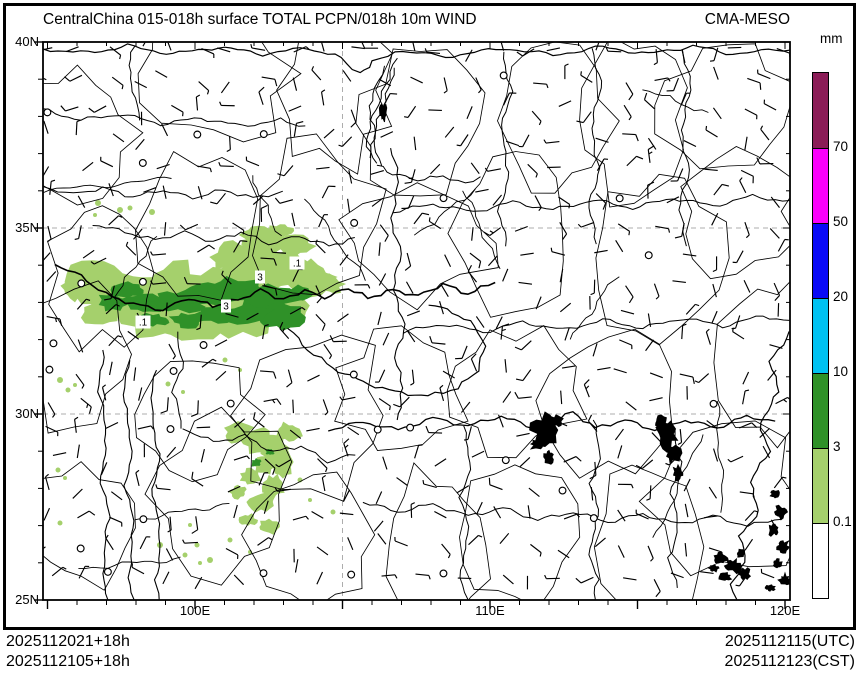 The height and width of the screenshot is (674, 860). What do you see at coordinates (68, 661) in the screenshot?
I see `init-time-line2: 2025112105+18h` at bounding box center [68, 661].